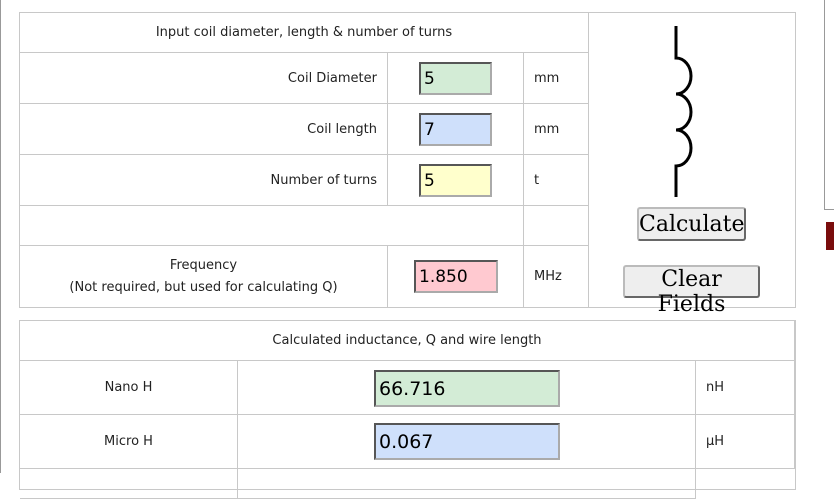 This screenshot has height=499, width=834. I want to click on calculate-button: Calculate, so click(691, 224).